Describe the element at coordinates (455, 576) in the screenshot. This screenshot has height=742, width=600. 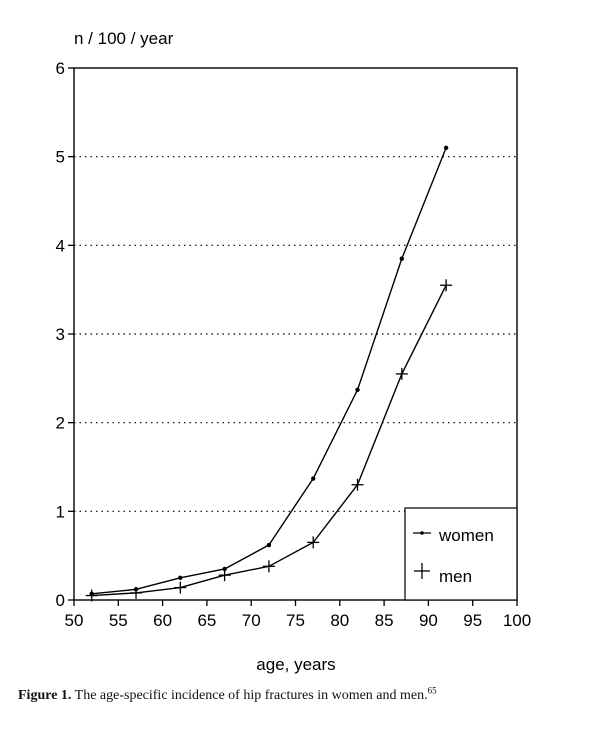
I see `legend-men-label: men` at that location.